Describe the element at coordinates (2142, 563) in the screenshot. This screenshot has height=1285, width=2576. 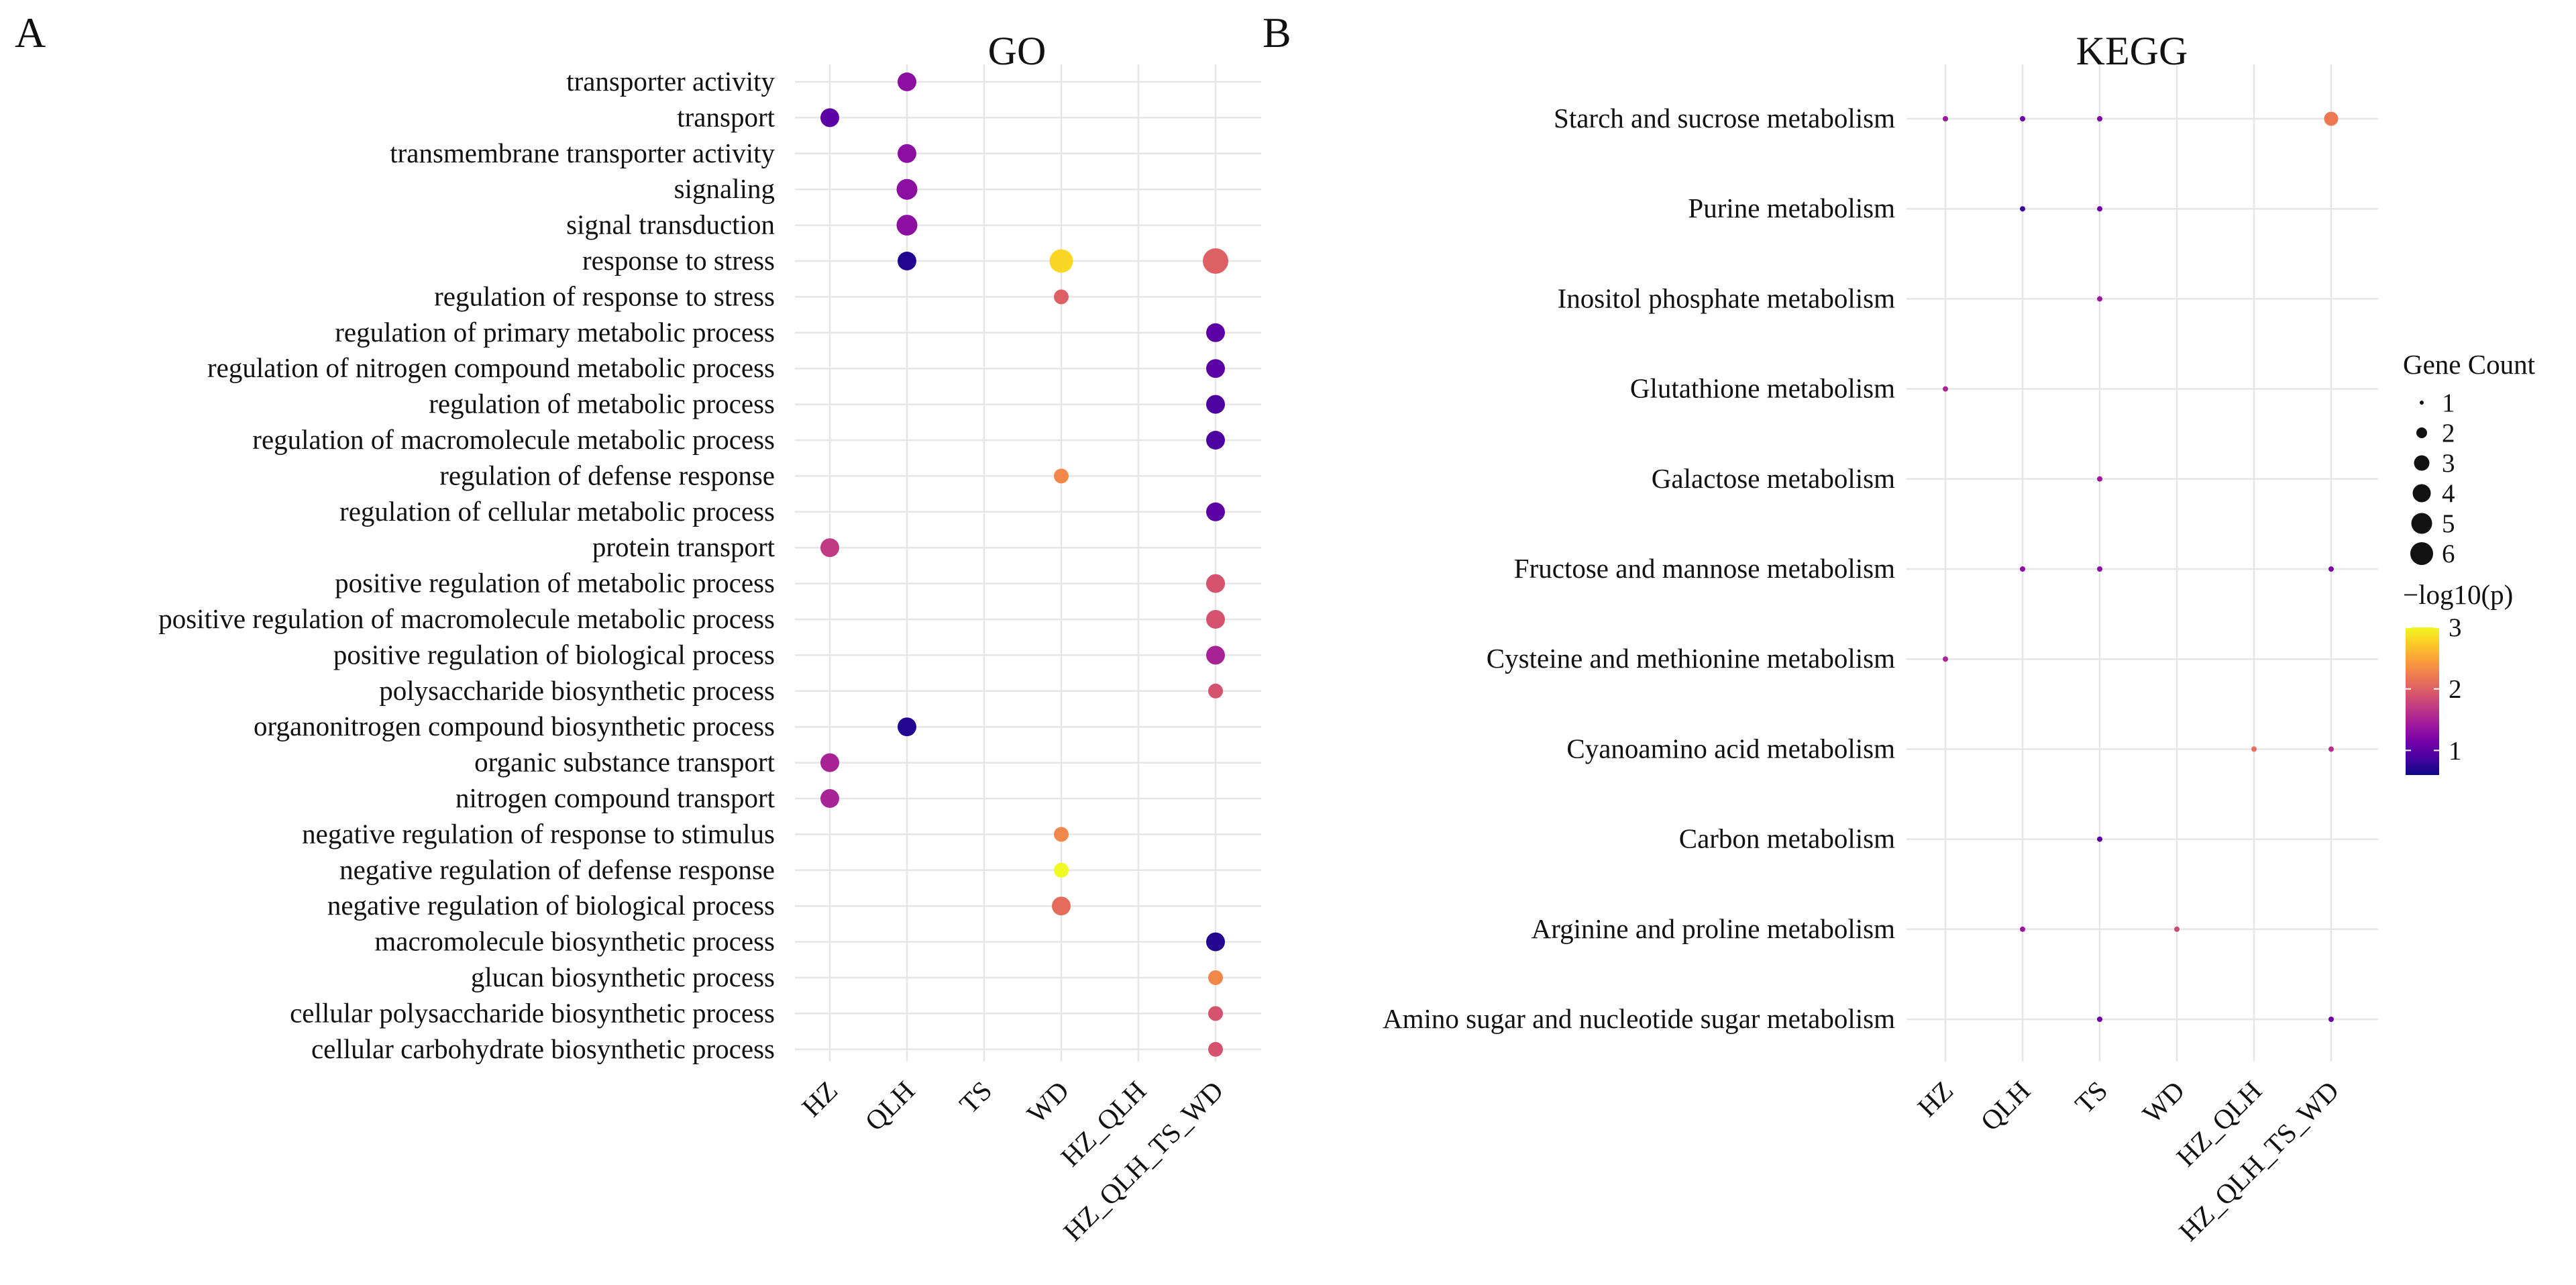
I see `kegg-grid` at that location.